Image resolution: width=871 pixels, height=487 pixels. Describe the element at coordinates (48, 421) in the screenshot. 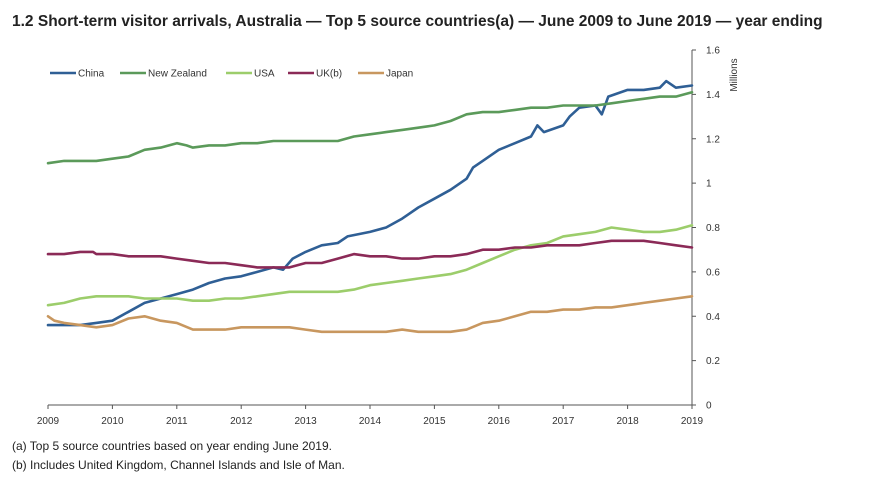

I see `x-tick-label: 2009` at that location.